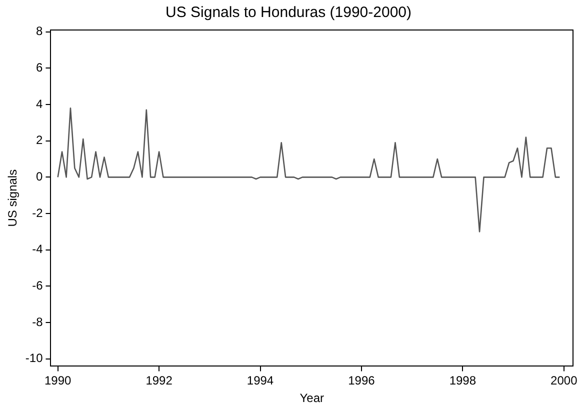 The width and height of the screenshot is (587, 406). What do you see at coordinates (362, 381) in the screenshot?
I see `x-tick-label: 1996` at bounding box center [362, 381].